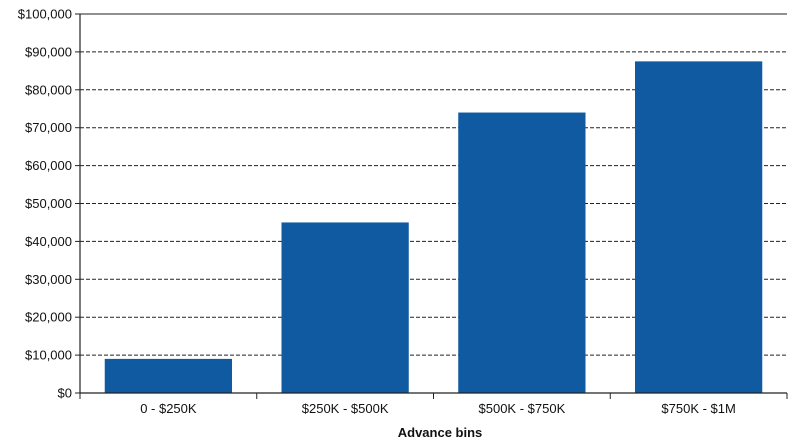  What do you see at coordinates (48, 317) in the screenshot?
I see `y-tick-label: $20,000` at bounding box center [48, 317].